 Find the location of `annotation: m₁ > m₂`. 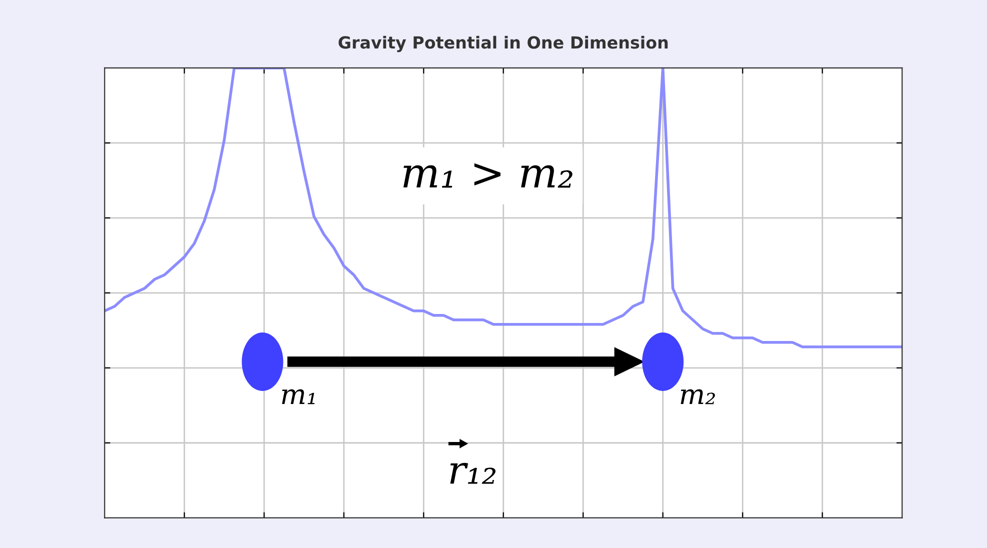

annotation: m₁ > m₂ is located at coordinates (487, 175).